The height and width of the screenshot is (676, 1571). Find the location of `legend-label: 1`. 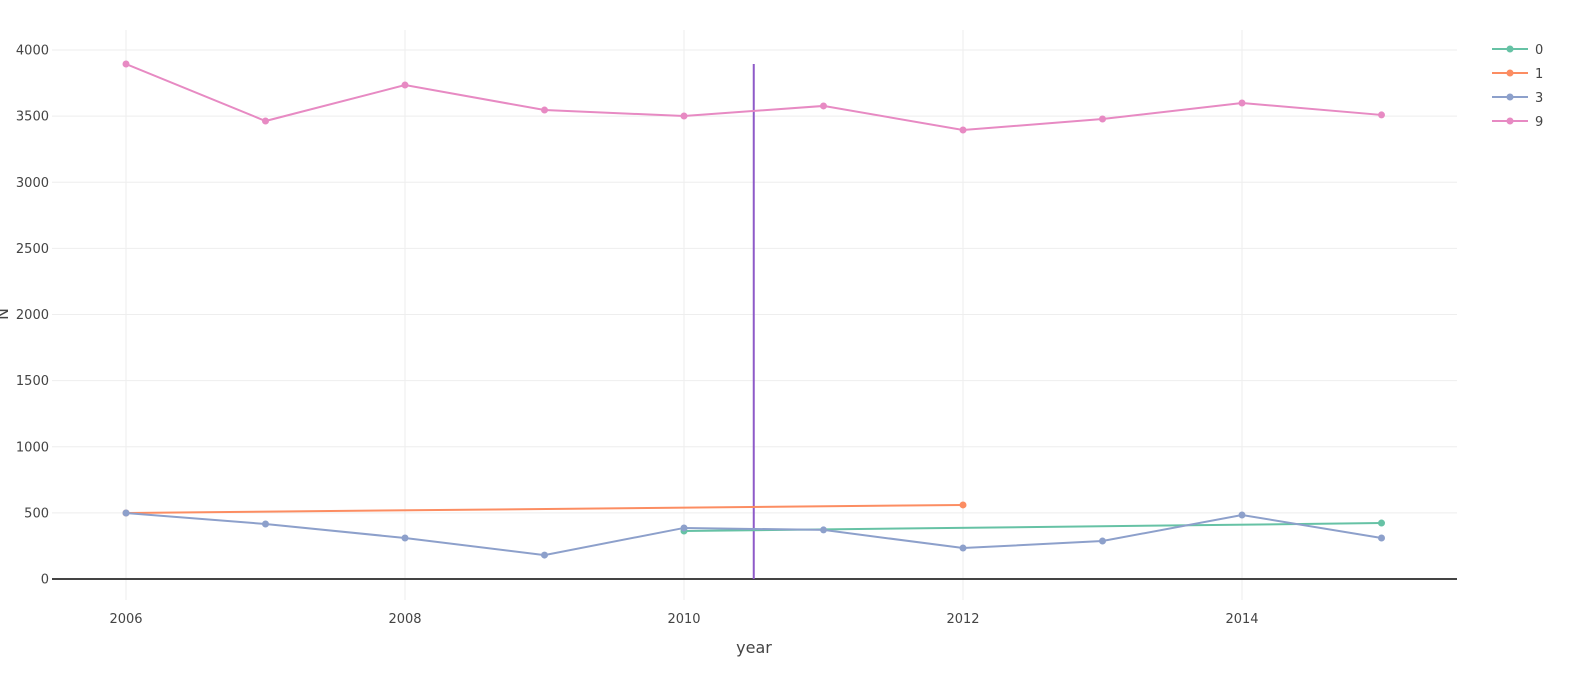

legend-label: 1 is located at coordinates (1539, 74).